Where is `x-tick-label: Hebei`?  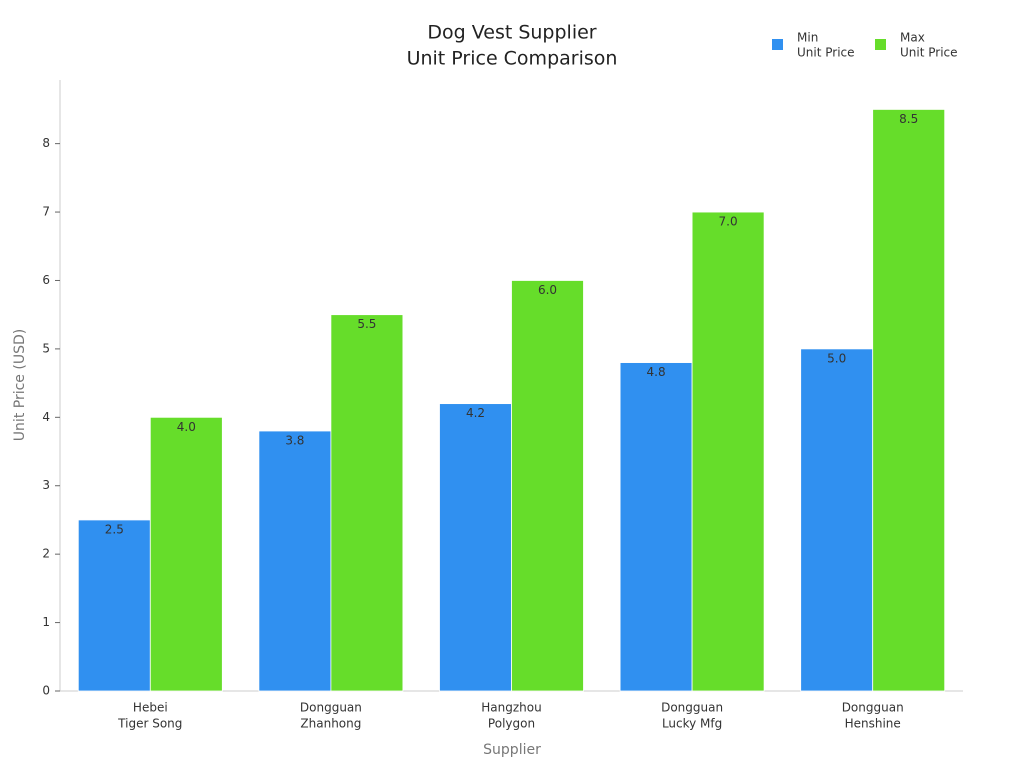
x-tick-label: Hebei is located at coordinates (150, 708).